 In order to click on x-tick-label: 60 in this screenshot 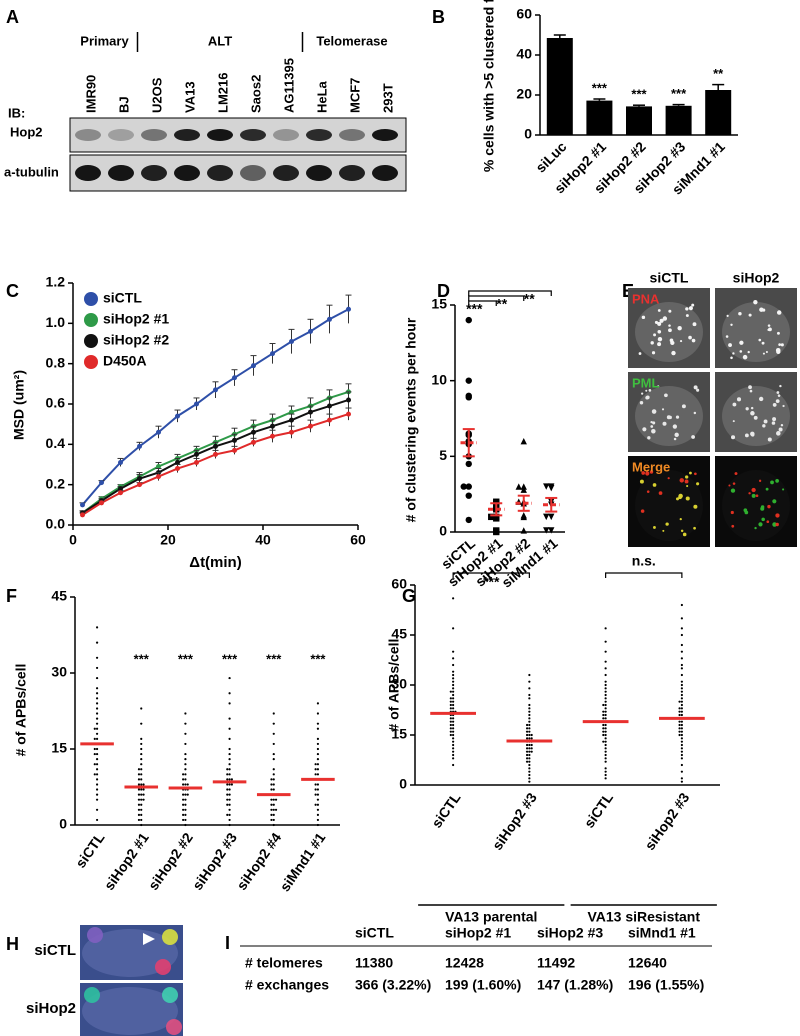, I will do `click(358, 540)`.